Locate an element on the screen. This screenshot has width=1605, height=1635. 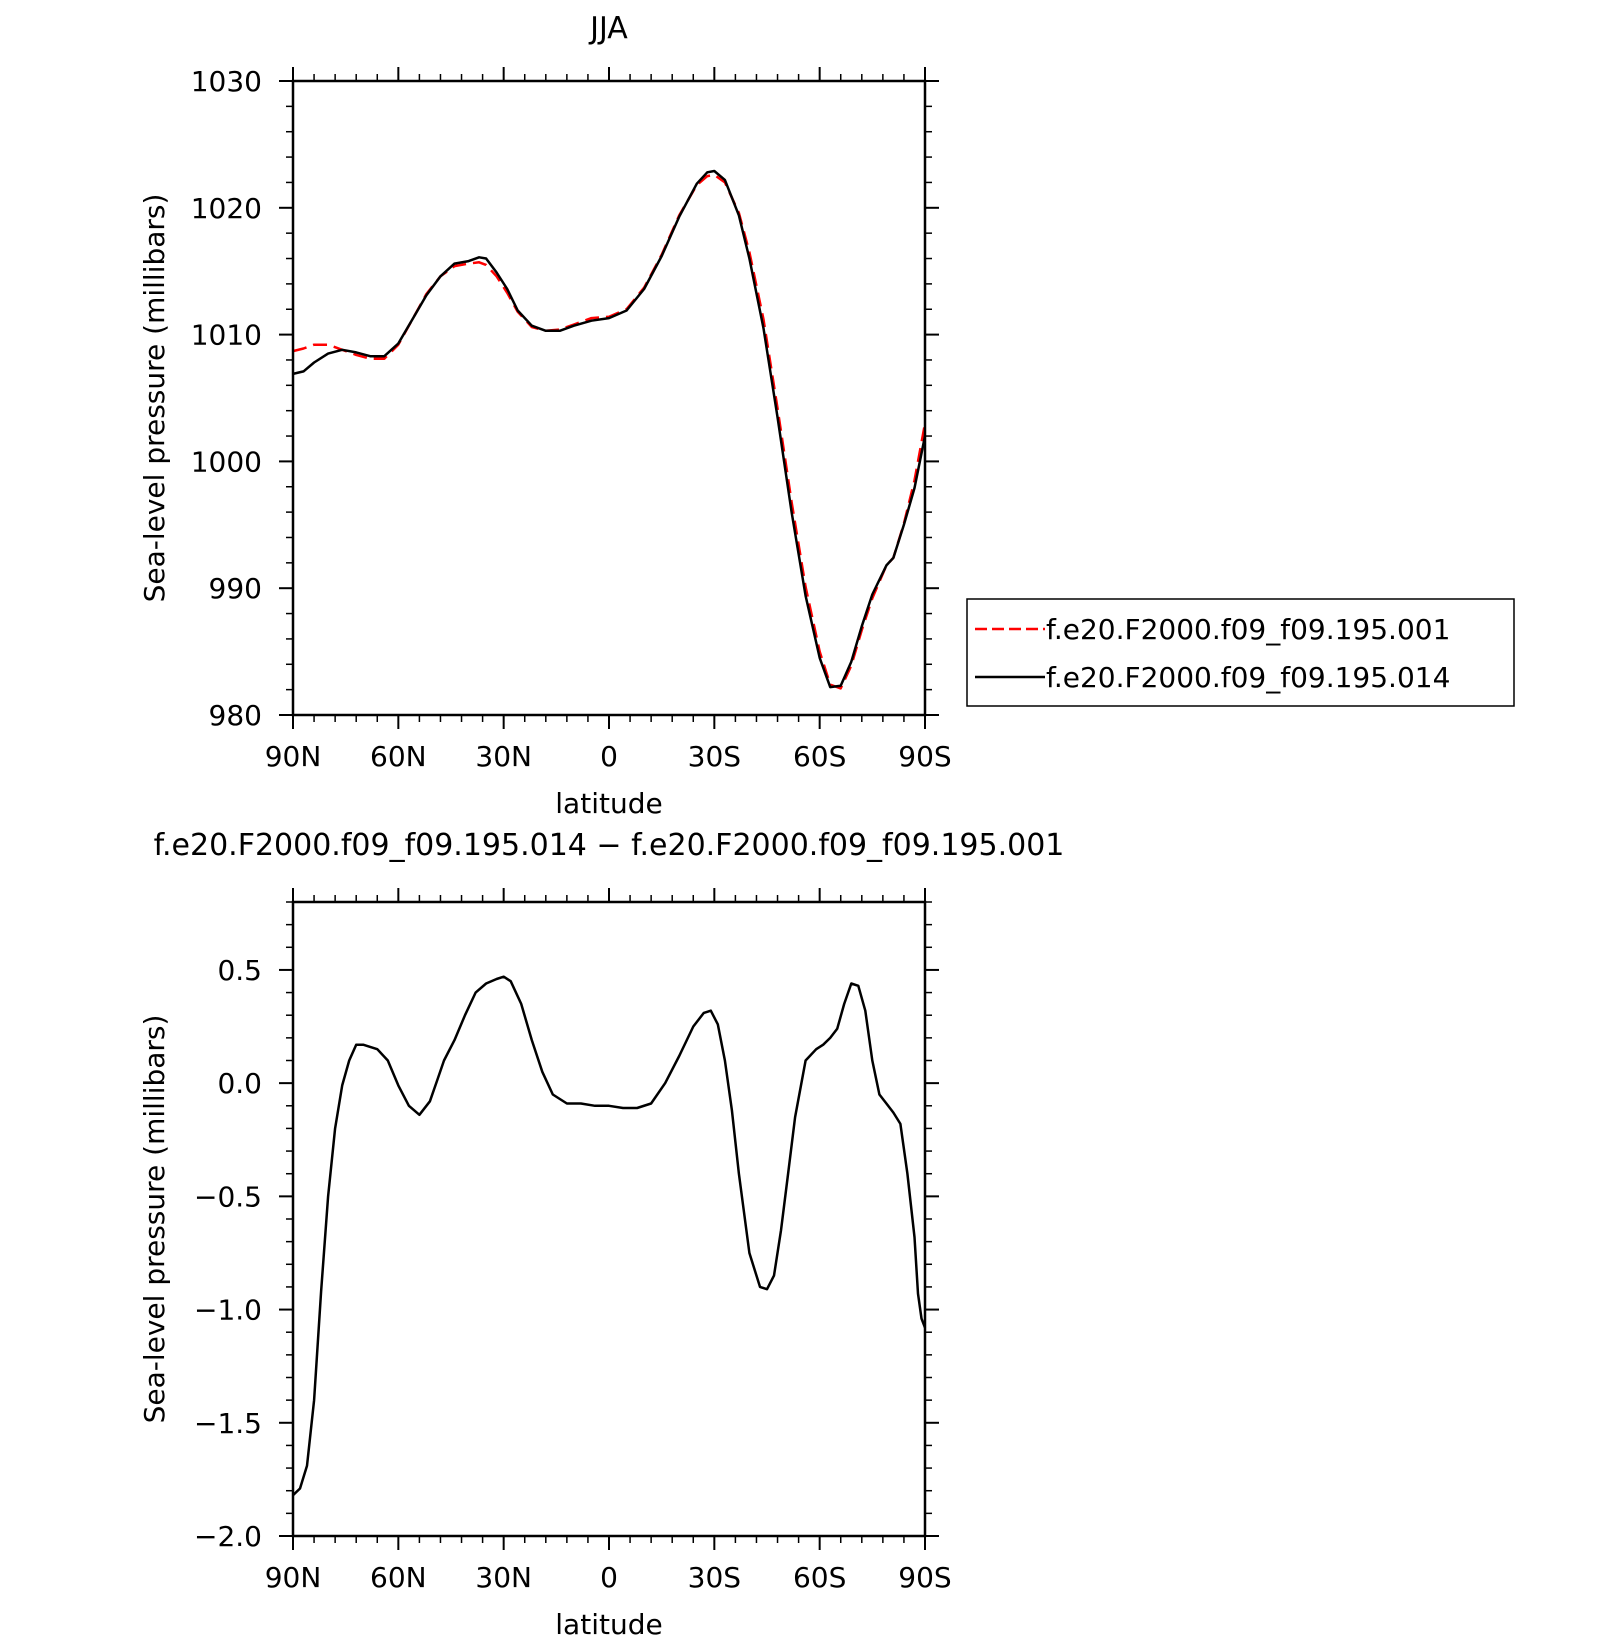
y-tick-label: −1.5 is located at coordinates (228, 1423).